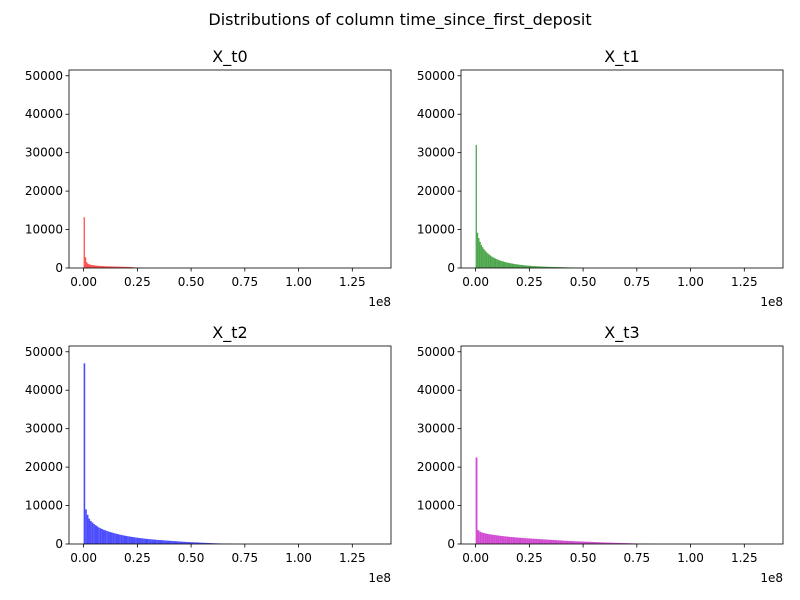 This screenshot has height=600, width=800. I want to click on x-tick-label: 0.75, so click(636, 282).